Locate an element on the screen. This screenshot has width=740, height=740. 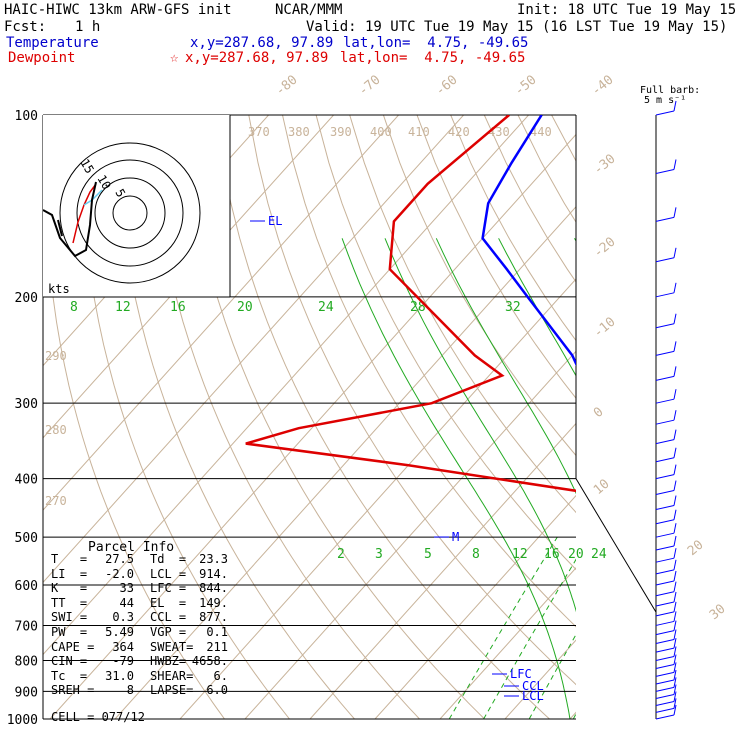
parcel-value: 364 is located at coordinates (123, 646).